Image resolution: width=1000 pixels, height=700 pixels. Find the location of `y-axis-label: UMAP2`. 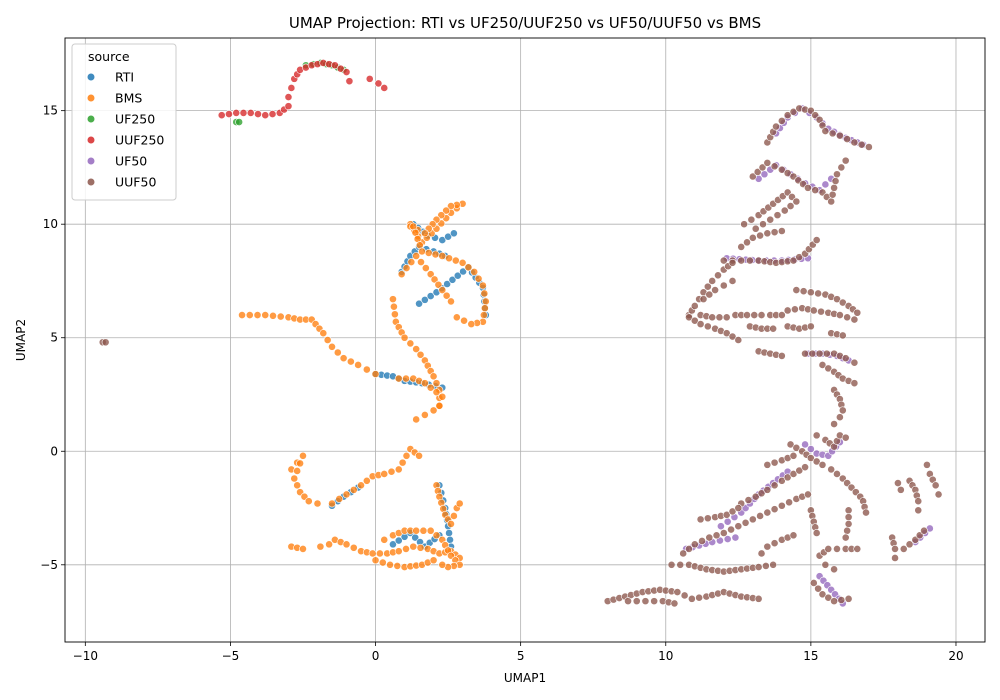

y-axis-label: UMAP2 is located at coordinates (21, 340).